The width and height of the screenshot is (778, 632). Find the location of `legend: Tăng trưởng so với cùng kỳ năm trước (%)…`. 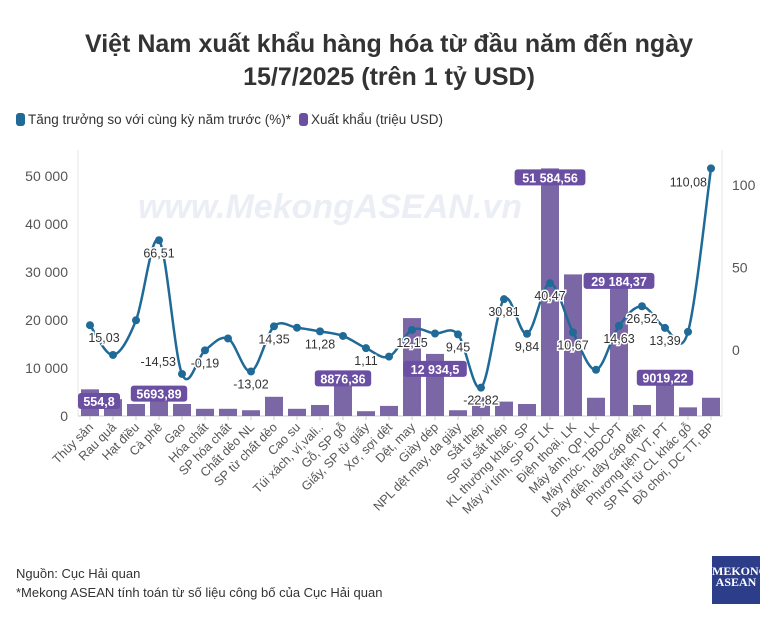

legend: Tăng trưởng so với cùng kỳ năm trước (%)… is located at coordinates (229, 119).